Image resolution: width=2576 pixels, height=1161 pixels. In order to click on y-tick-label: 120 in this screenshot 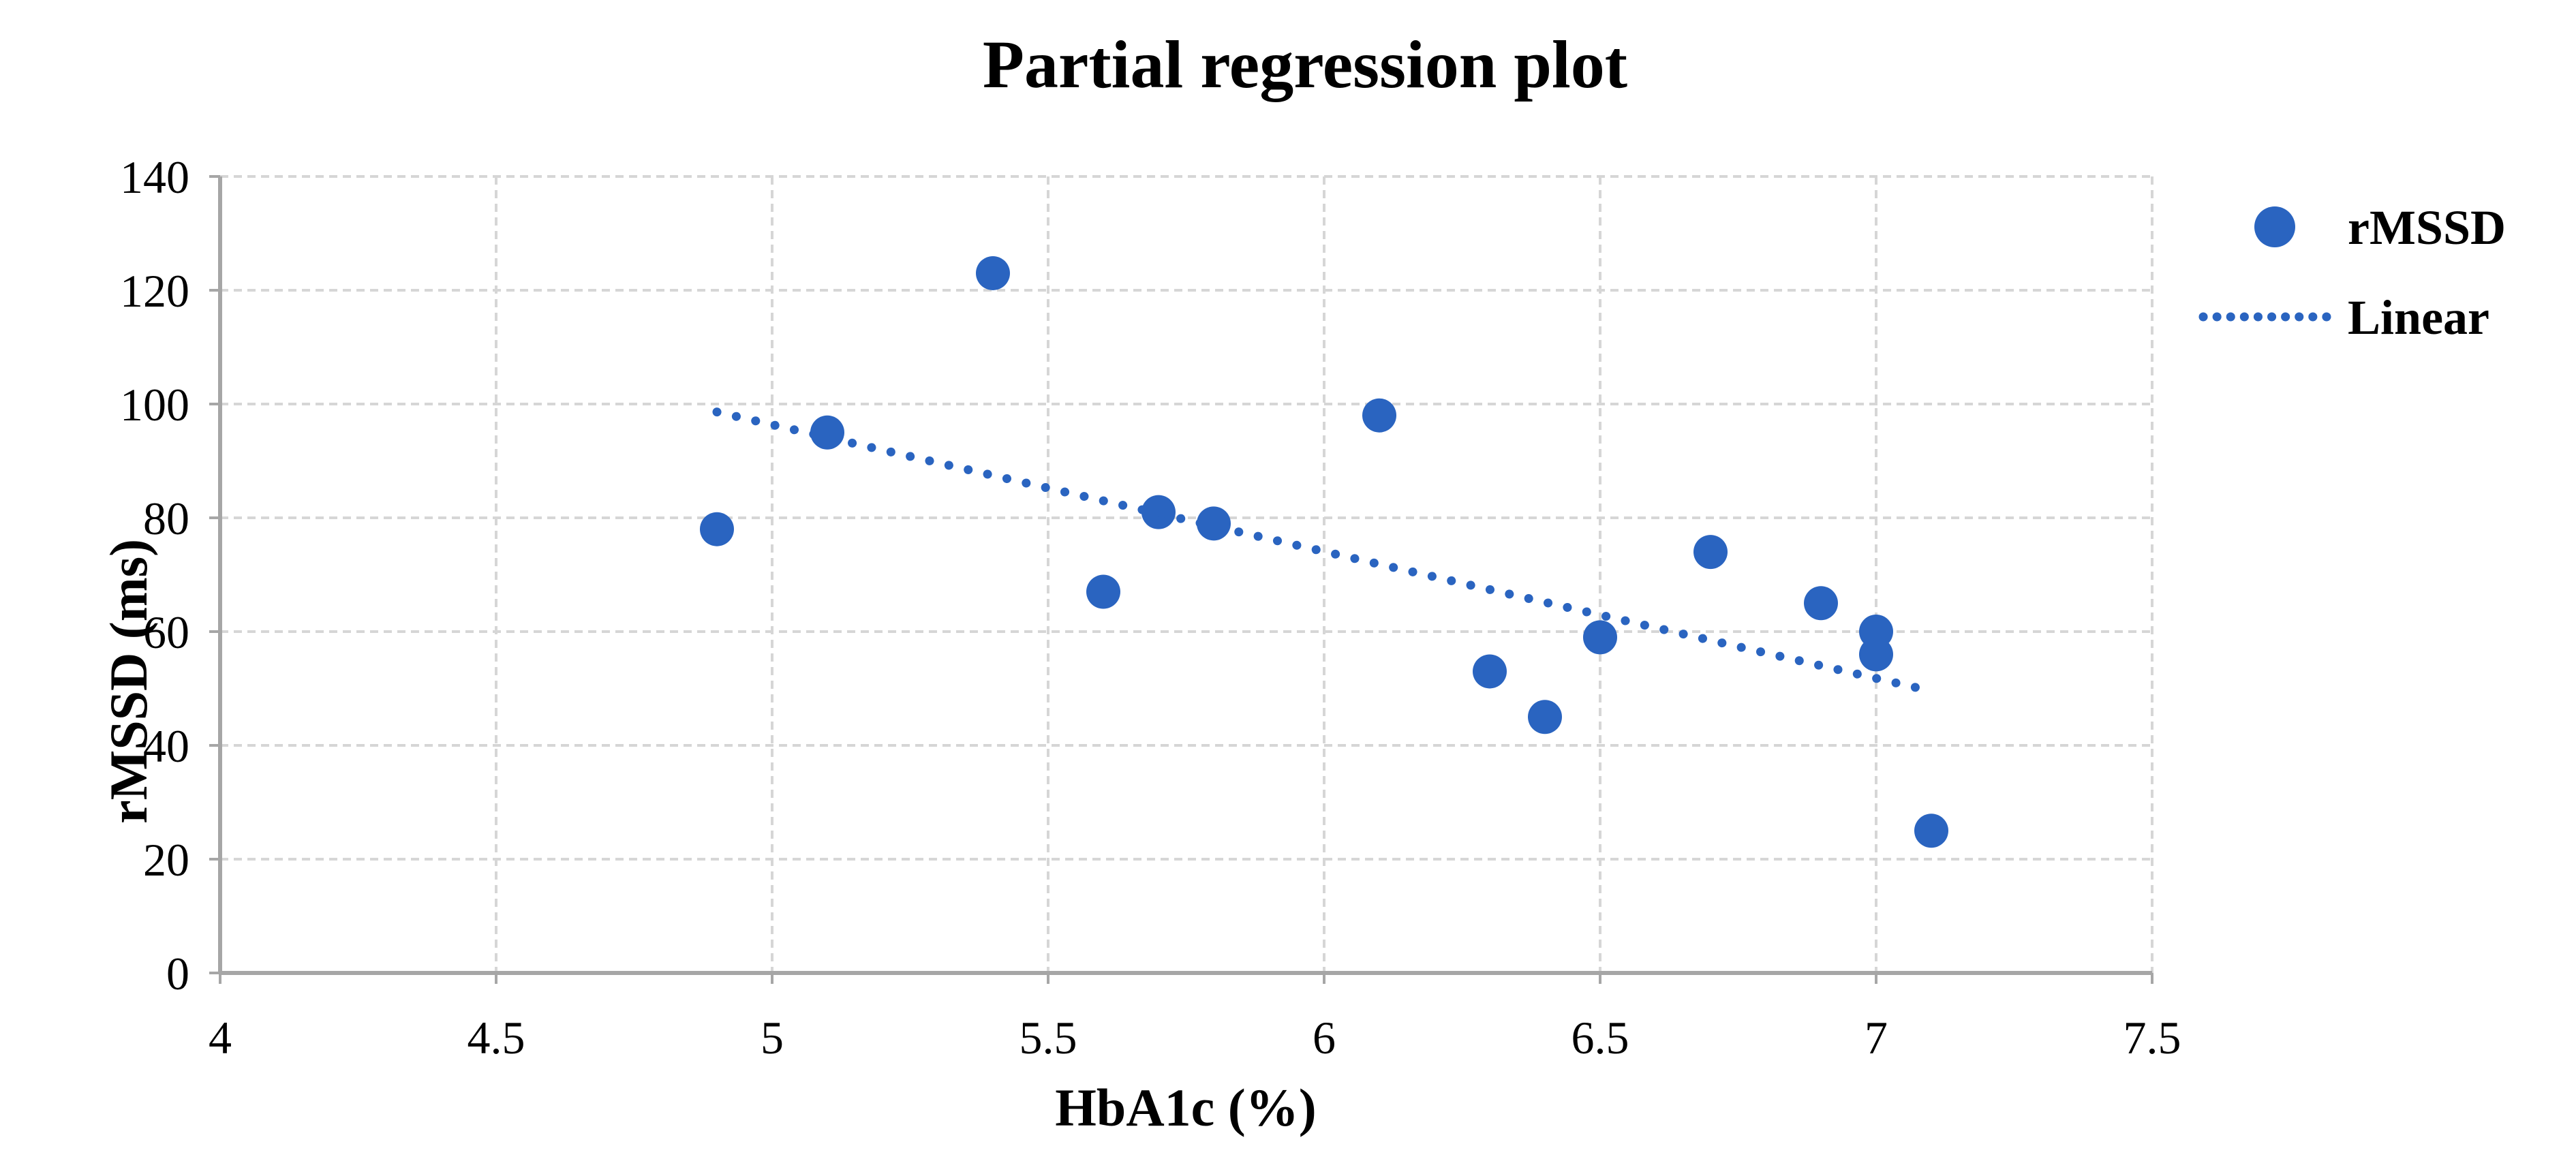, I will do `click(154, 291)`.